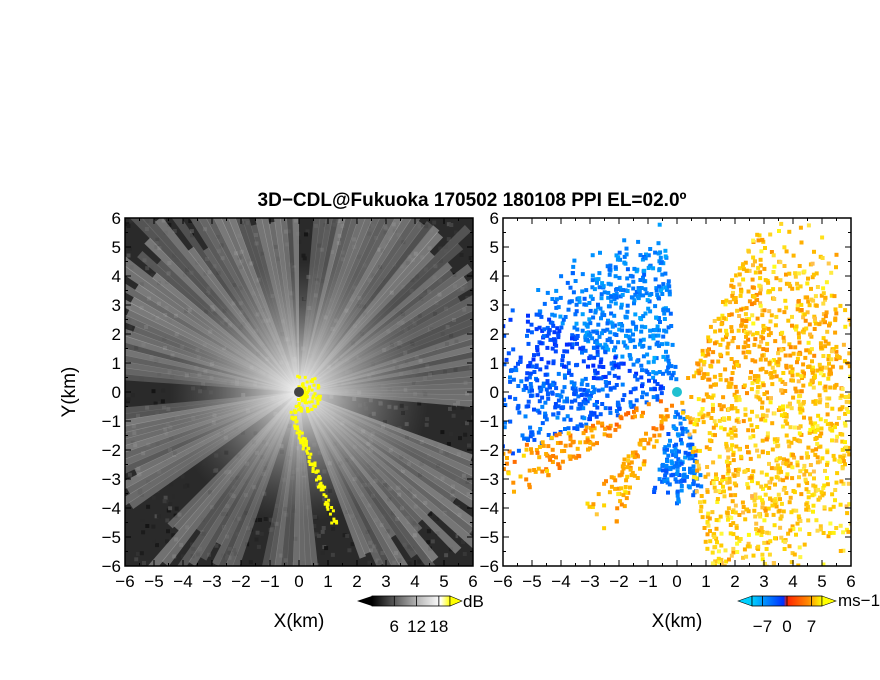 The height and width of the screenshot is (680, 880). Describe the element at coordinates (489, 450) in the screenshot. I see `y-tick-label: −2` at that location.